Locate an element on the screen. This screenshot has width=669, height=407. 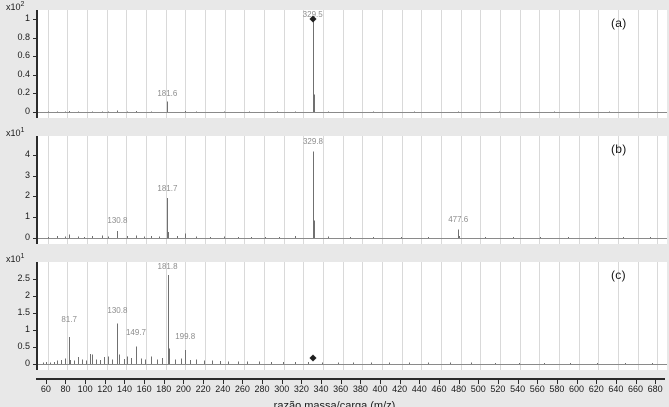
y-axis-tick-label: 0.5 is located at coordinates (23, 346).